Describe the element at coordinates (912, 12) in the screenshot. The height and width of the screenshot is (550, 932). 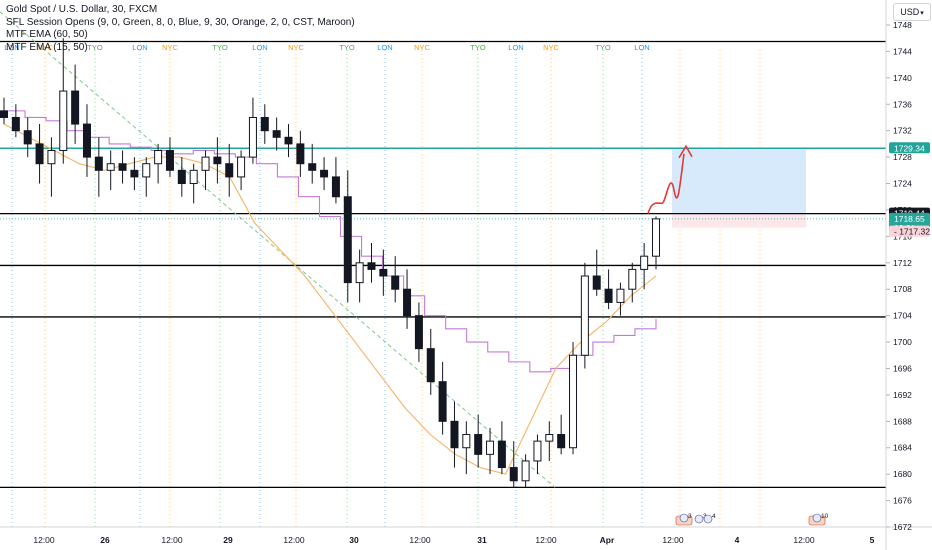
I see `currency-button: USD▾` at that location.